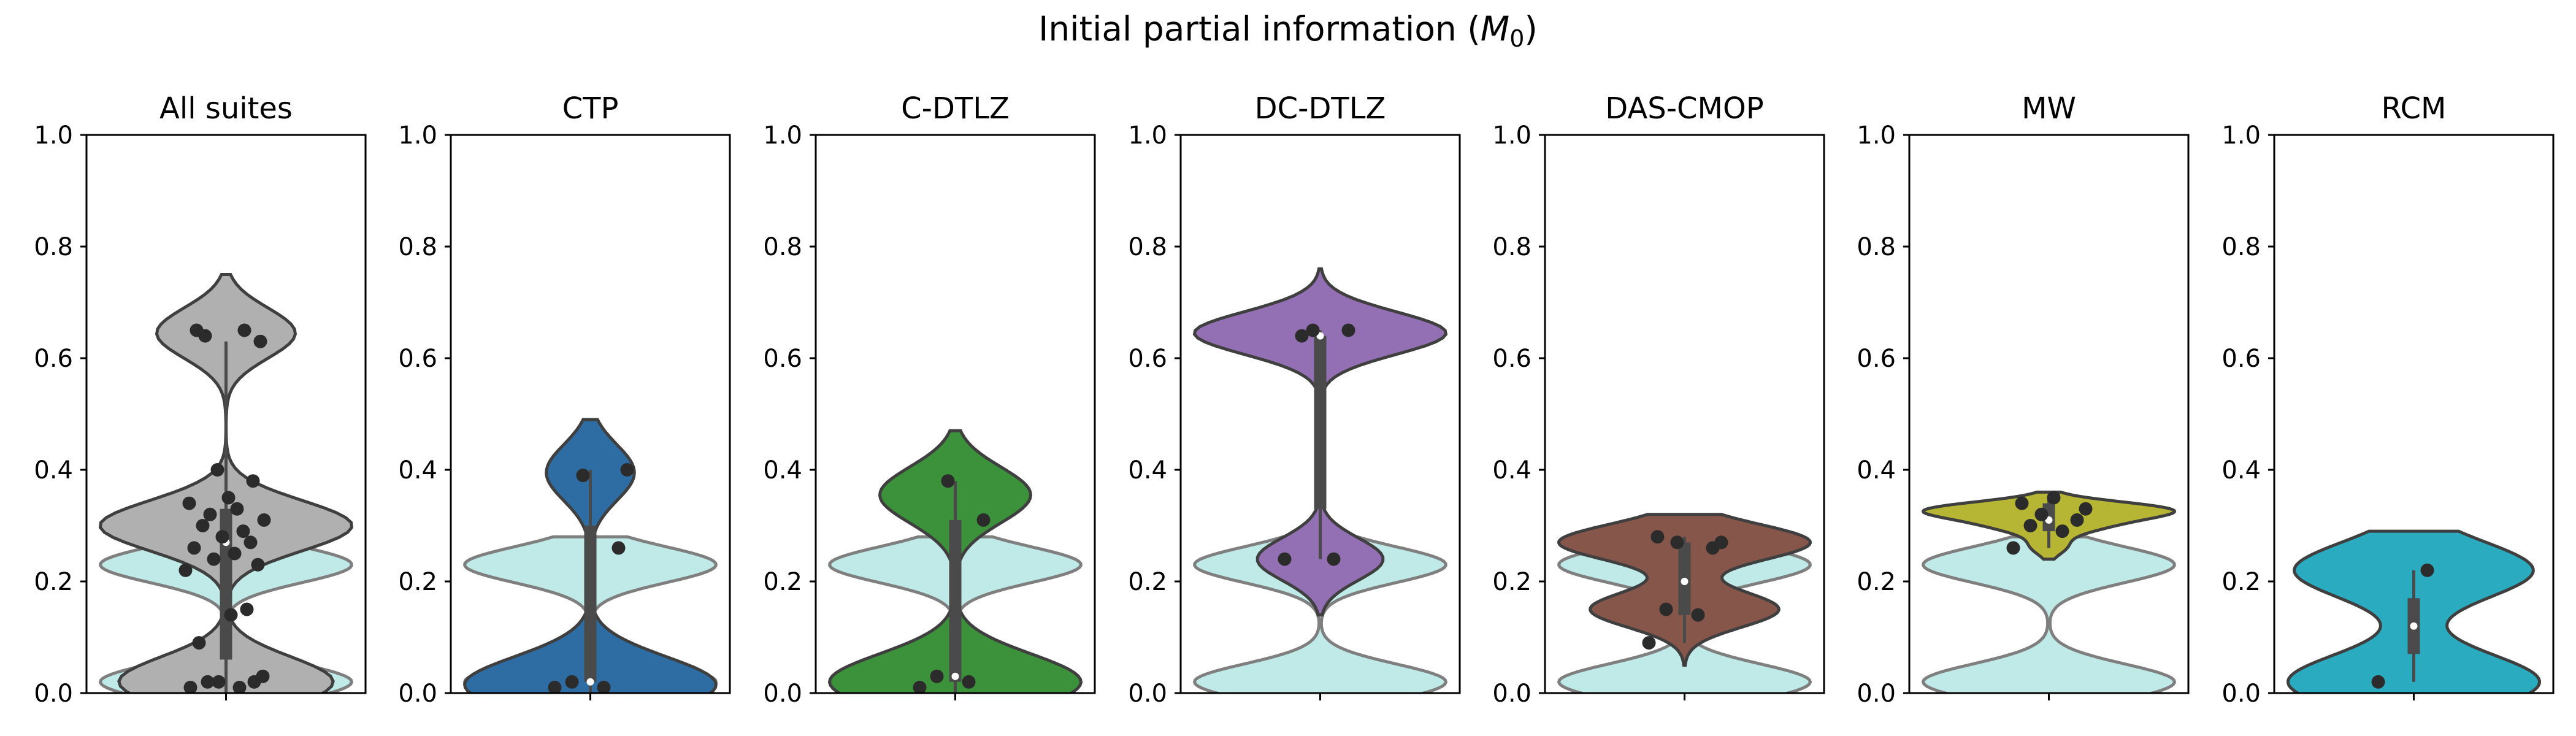  Describe the element at coordinates (1320, 108) in the screenshot. I see `subplot-title: DC-DTLZ` at that location.